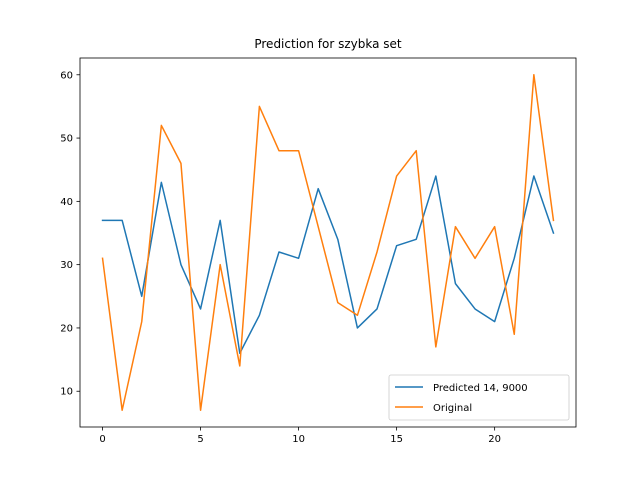 This screenshot has width=640, height=480. Describe the element at coordinates (66, 328) in the screenshot. I see `y-tick-label: 20` at that location.